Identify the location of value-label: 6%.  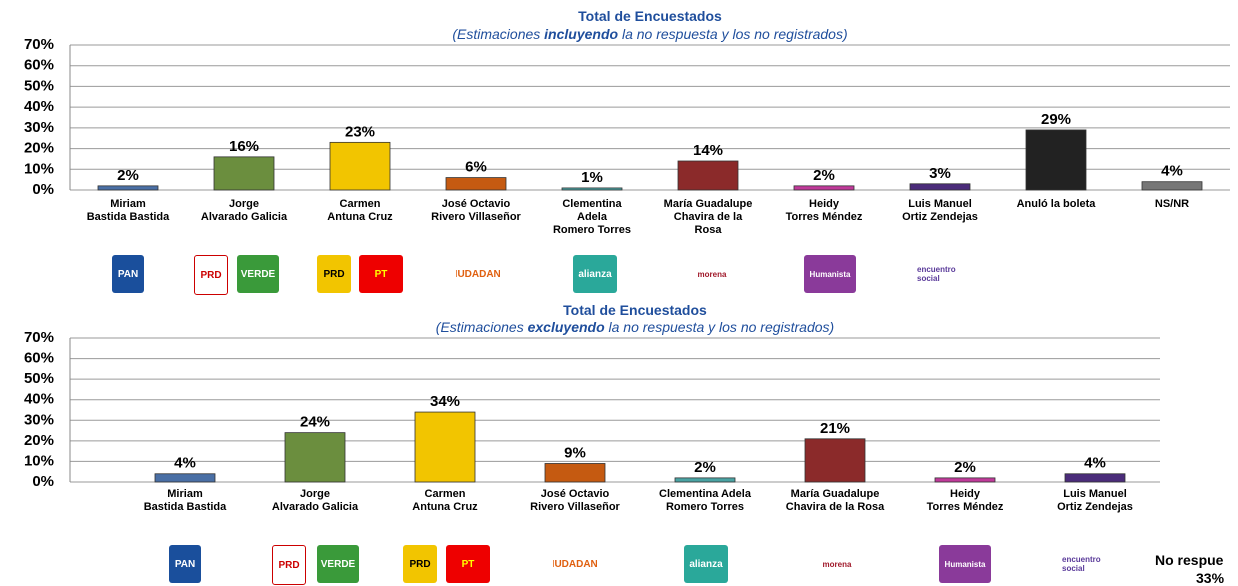
(476, 167).